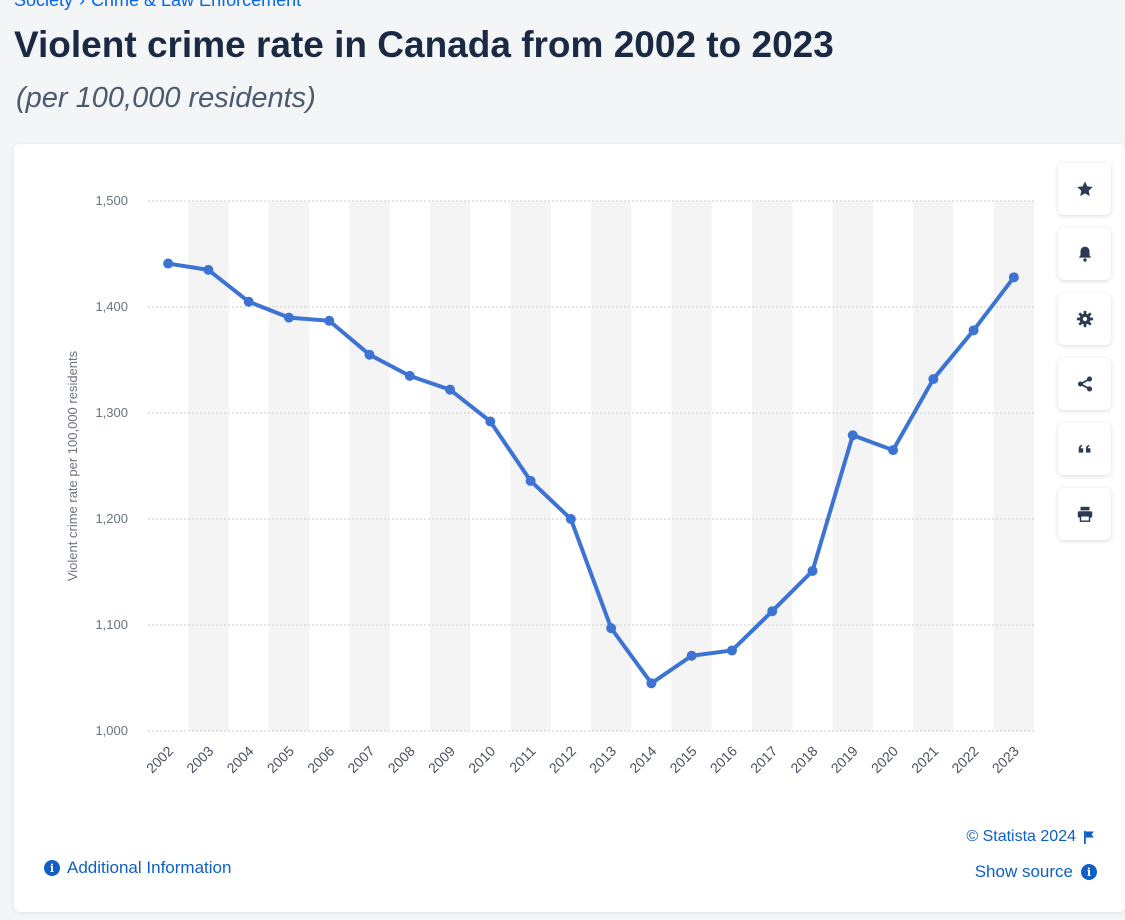 The height and width of the screenshot is (920, 1125). Describe the element at coordinates (1005, 759) in the screenshot. I see `x-tick-label: 2023` at that location.